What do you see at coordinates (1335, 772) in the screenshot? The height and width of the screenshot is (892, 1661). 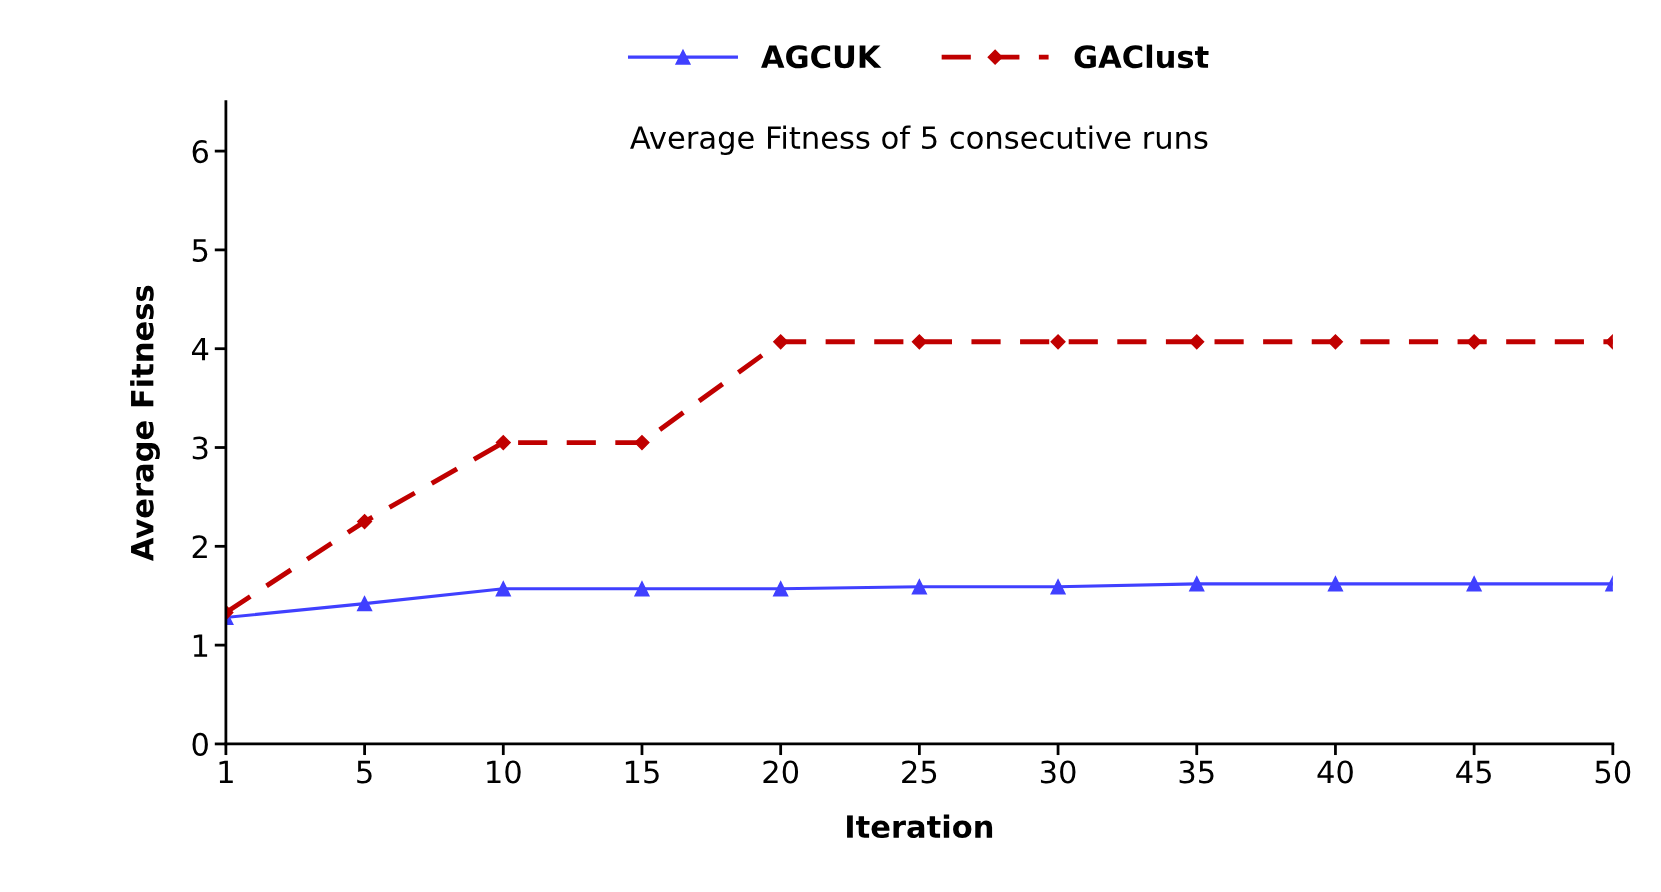 I see `x-tick-label: 40` at bounding box center [1335, 772].